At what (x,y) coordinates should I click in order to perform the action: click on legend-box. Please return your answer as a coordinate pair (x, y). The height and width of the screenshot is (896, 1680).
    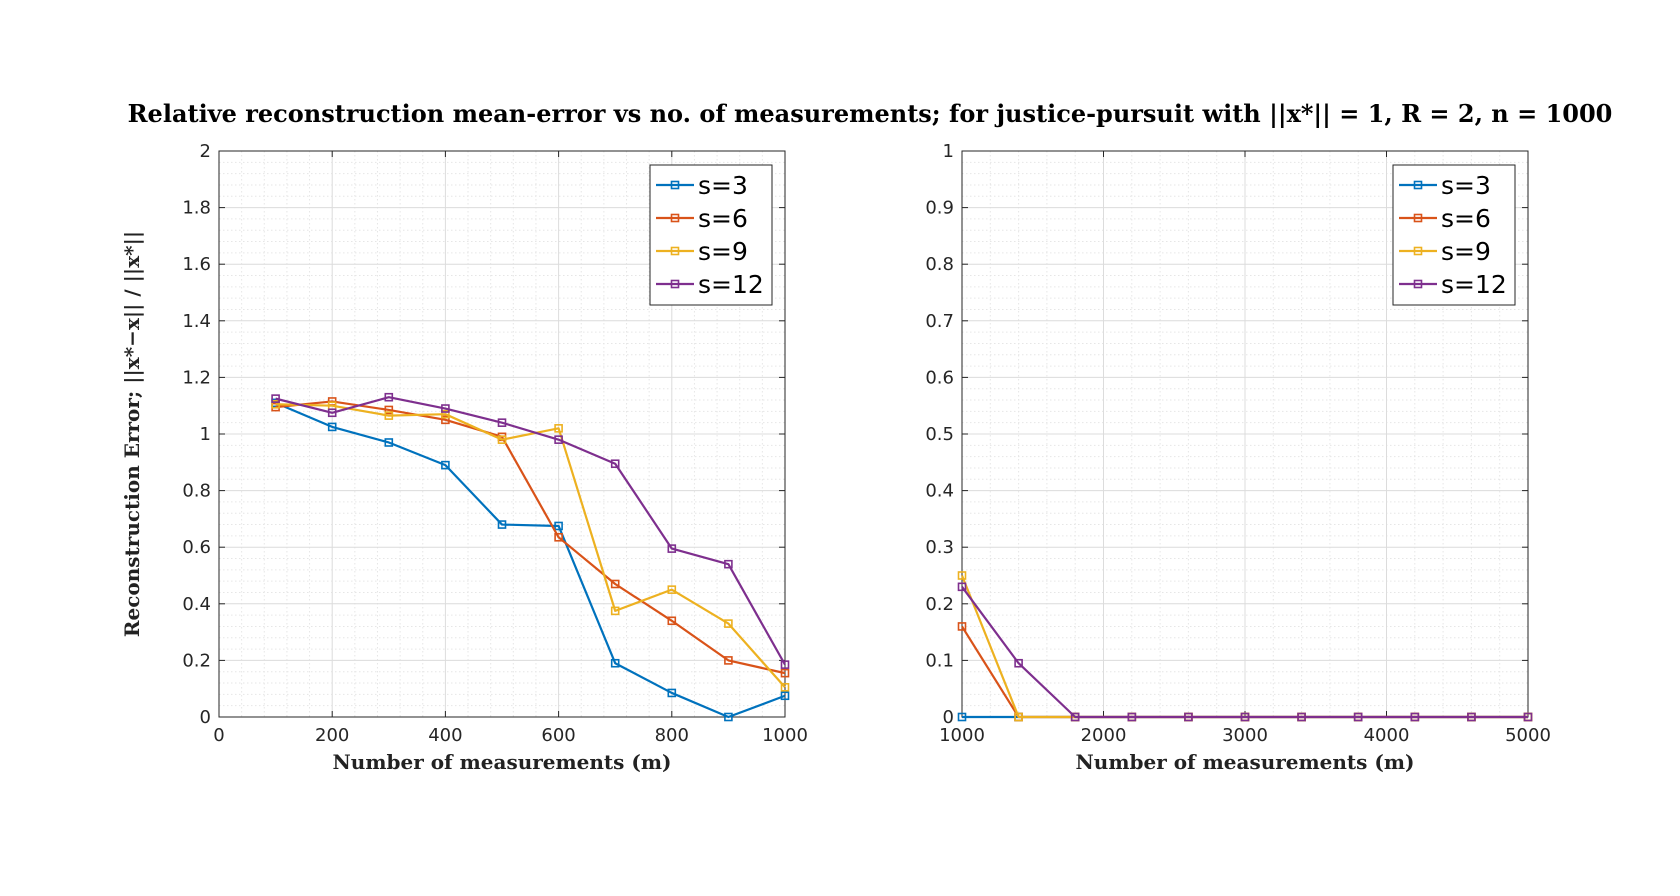
    Looking at the image, I should click on (711, 235).